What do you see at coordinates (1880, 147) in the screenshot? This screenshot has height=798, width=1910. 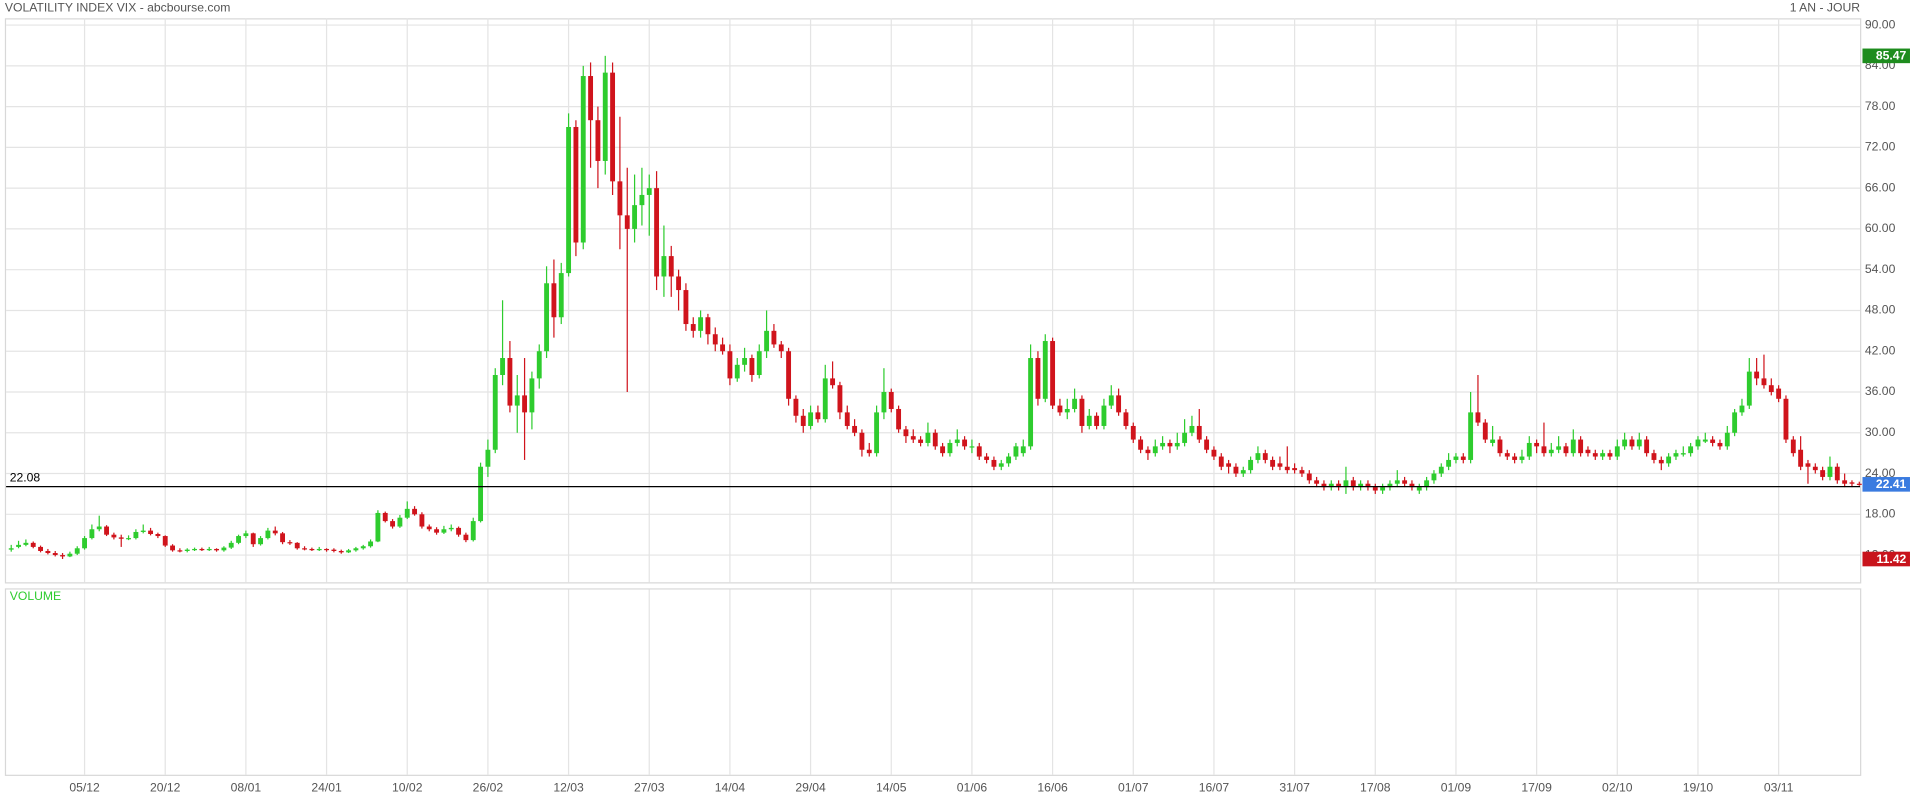 I see `y-tick-label: 72.00` at bounding box center [1880, 147].